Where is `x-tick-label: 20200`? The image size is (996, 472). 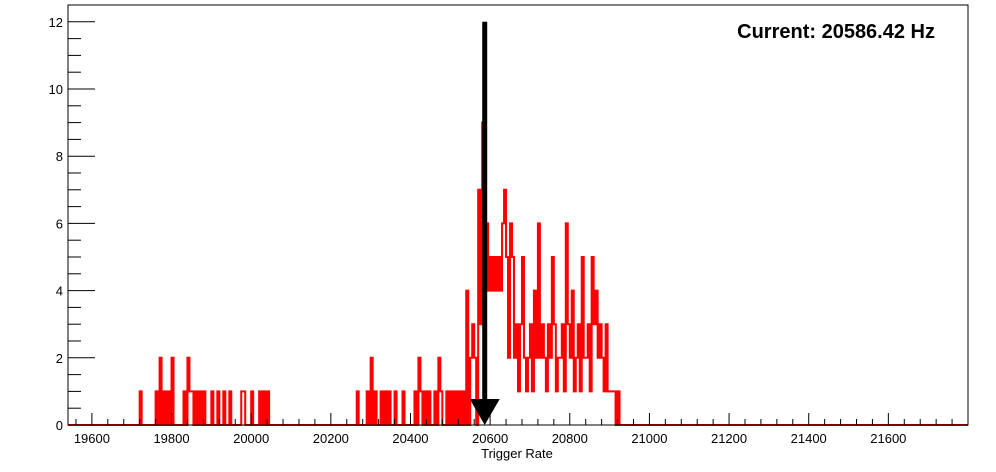
x-tick-label: 20200 is located at coordinates (331, 438).